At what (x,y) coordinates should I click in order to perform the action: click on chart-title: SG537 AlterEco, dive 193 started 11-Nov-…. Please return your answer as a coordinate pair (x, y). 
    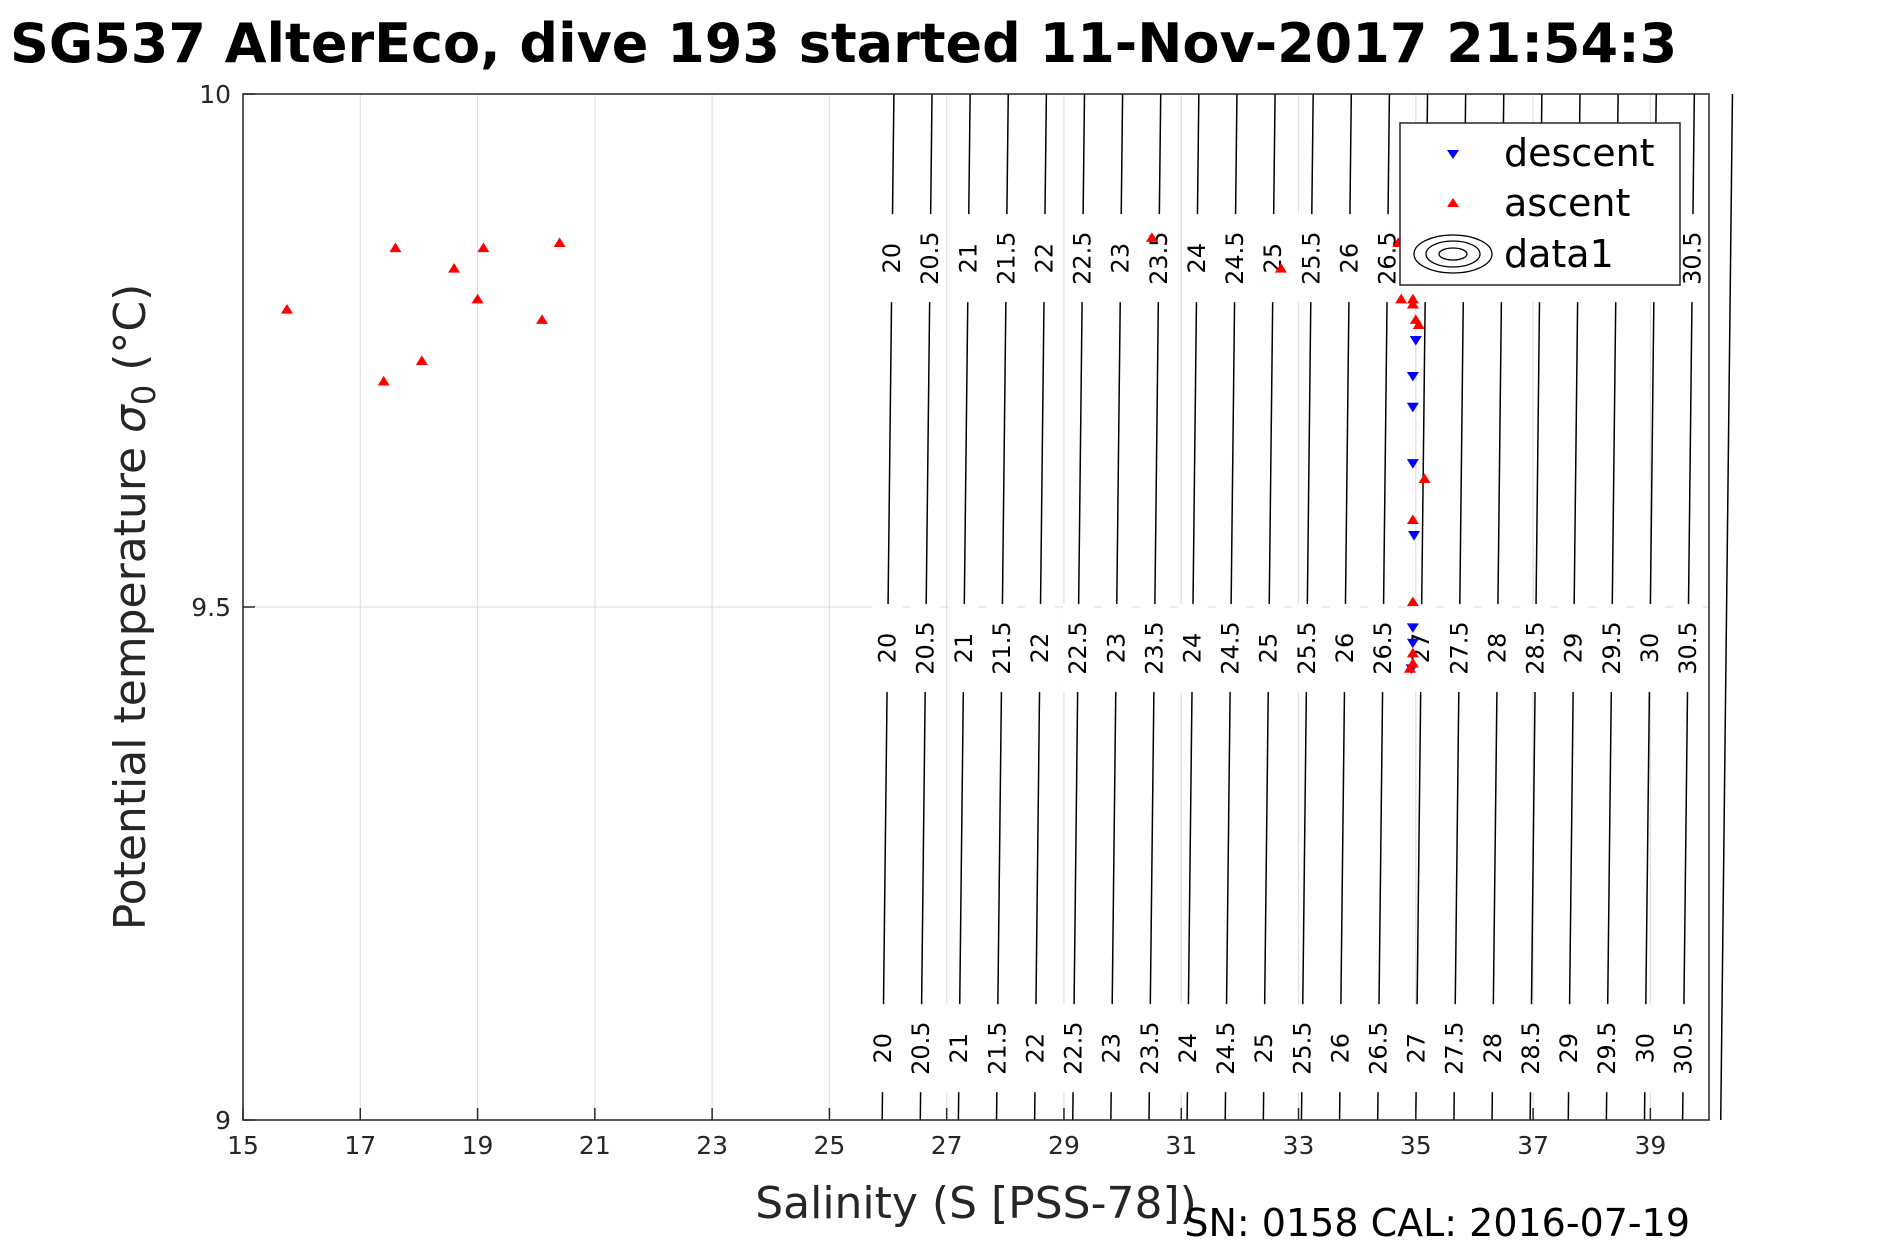
    Looking at the image, I should click on (843, 43).